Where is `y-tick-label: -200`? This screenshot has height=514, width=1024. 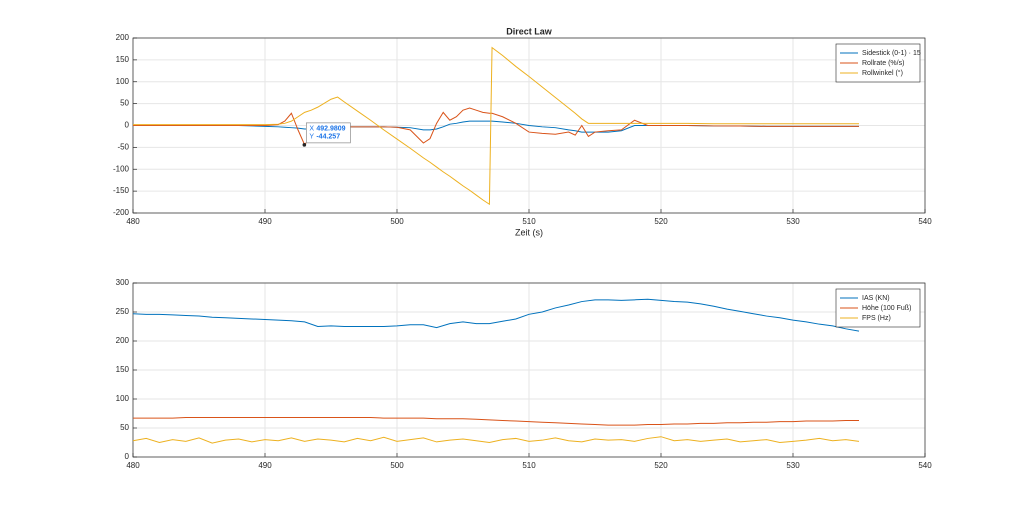 y-tick-label: -200 is located at coordinates (121, 212).